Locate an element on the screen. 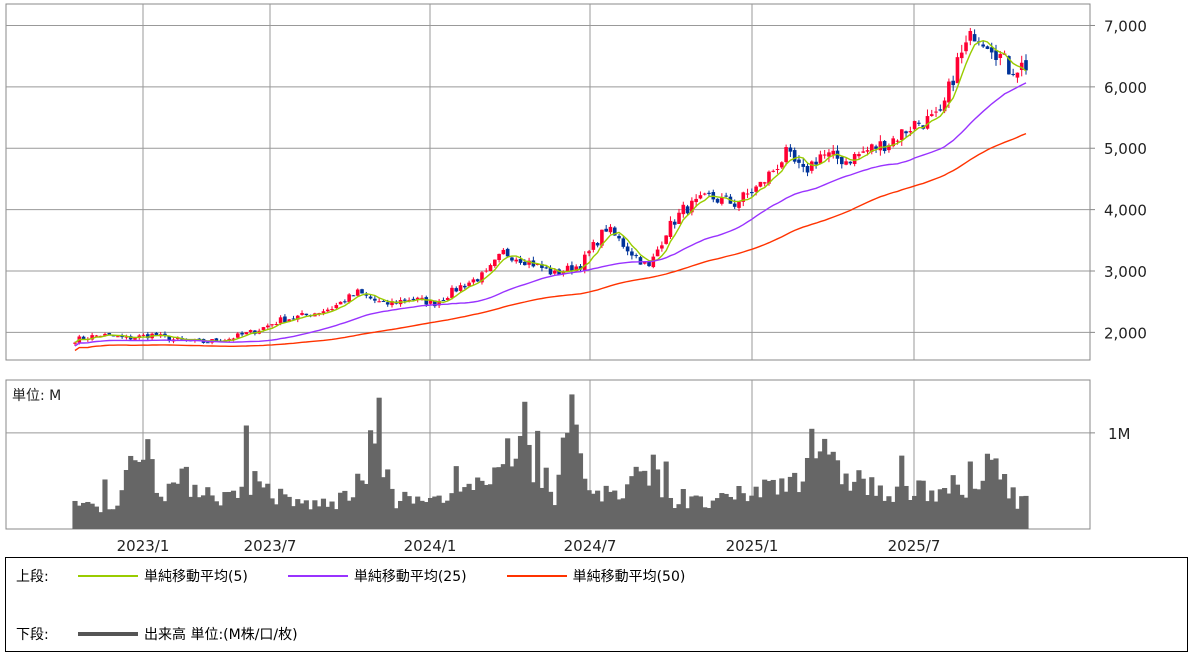 This screenshot has height=660, width=1198. legend-swatch-sma25 is located at coordinates (317, 576).